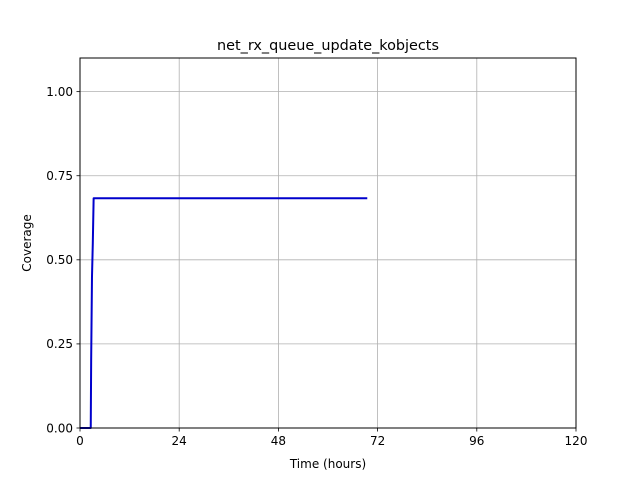 The image size is (640, 480). Describe the element at coordinates (327, 464) in the screenshot. I see `x-axis-label: Time (hours)` at that location.